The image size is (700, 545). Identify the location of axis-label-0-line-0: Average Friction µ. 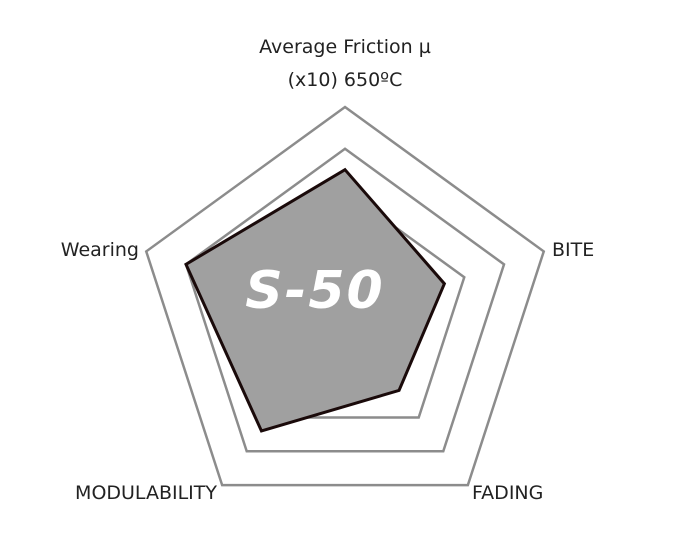
(345, 47).